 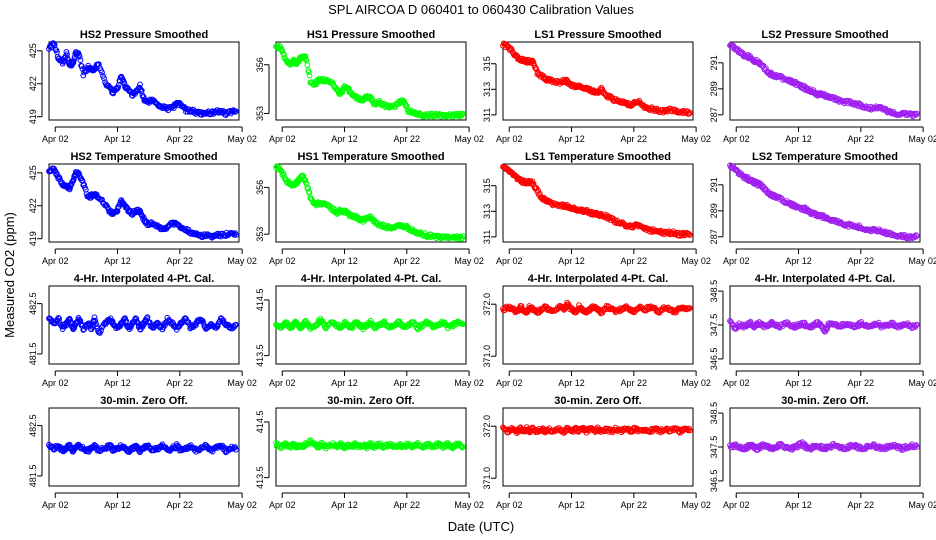 I want to click on y-tick-label: 289, so click(x=714, y=88).